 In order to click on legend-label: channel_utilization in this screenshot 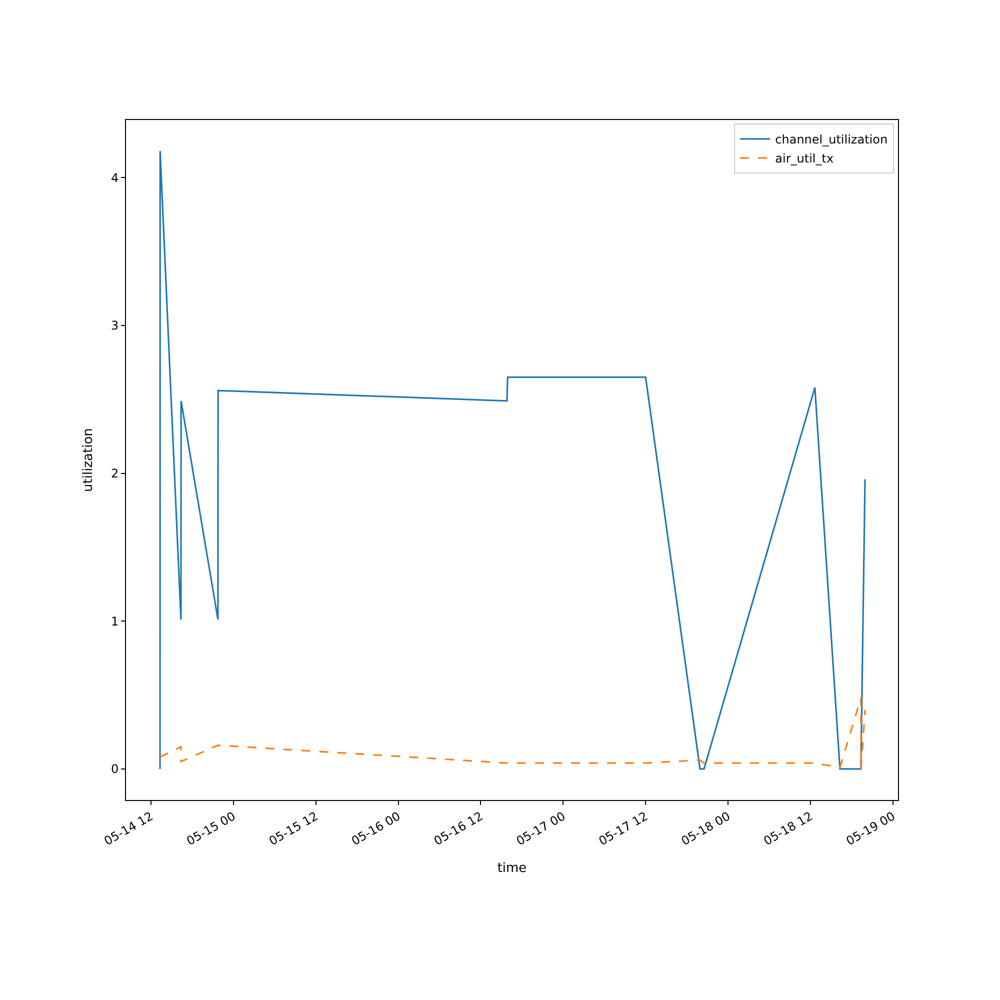, I will do `click(831, 139)`.